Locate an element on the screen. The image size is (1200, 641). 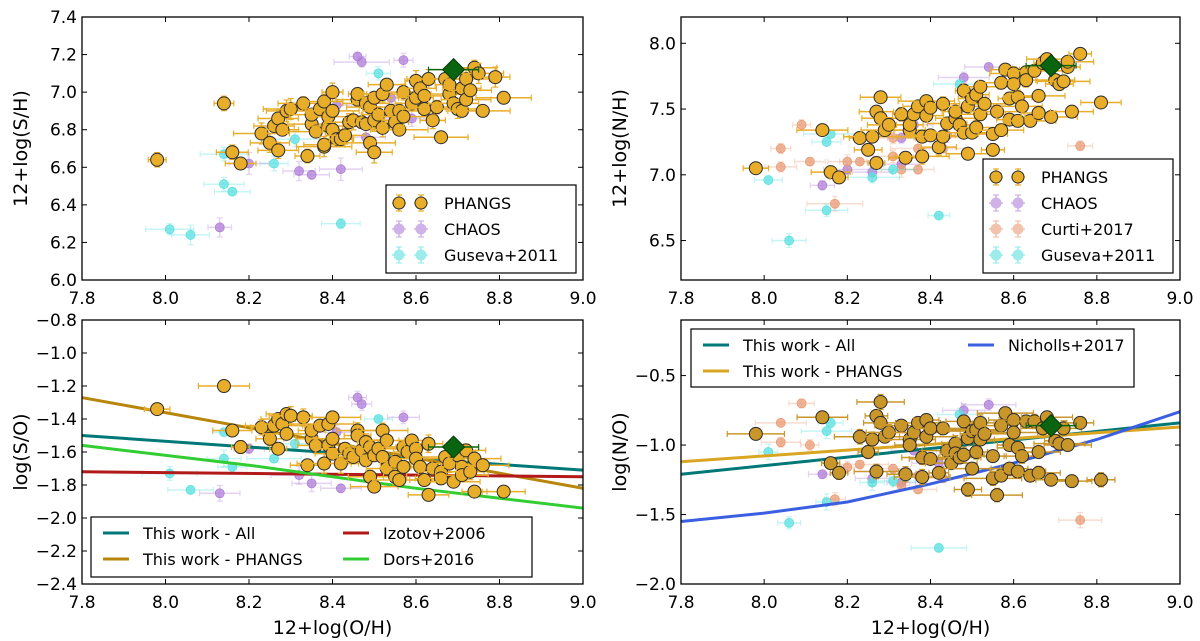
legend-entry-label: Izotov+2006 is located at coordinates (434, 533).